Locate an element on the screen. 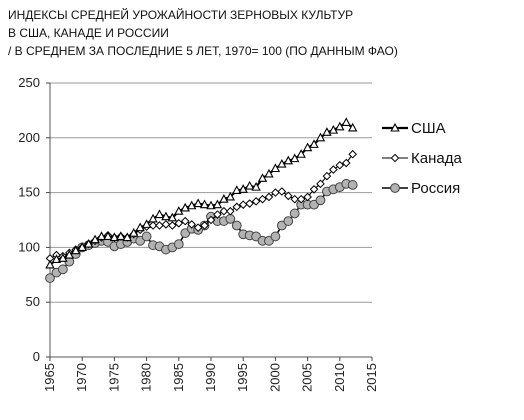 The image size is (524, 420). legend-label-usa: США is located at coordinates (428, 128).